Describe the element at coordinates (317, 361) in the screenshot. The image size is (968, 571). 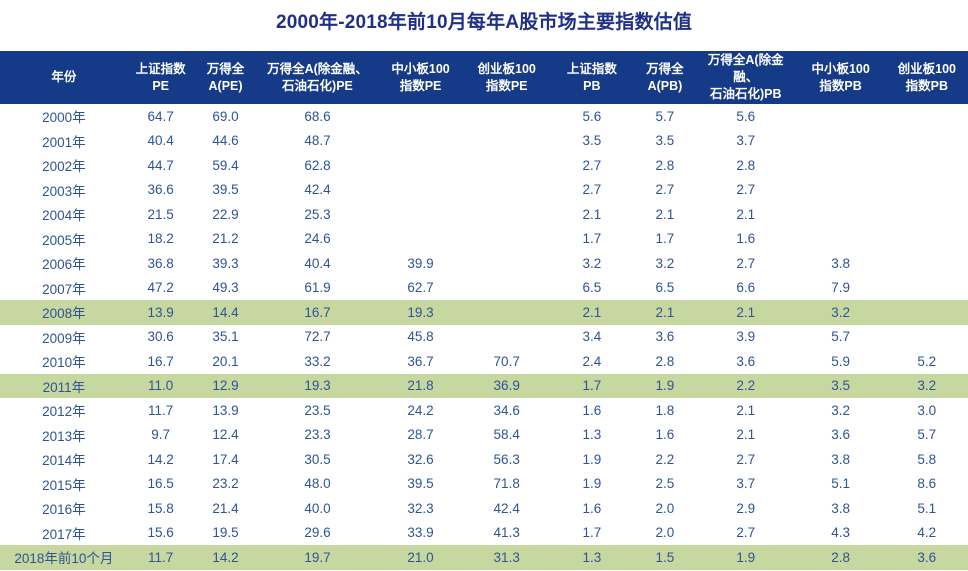
I see `value-cell: 33.2` at that location.